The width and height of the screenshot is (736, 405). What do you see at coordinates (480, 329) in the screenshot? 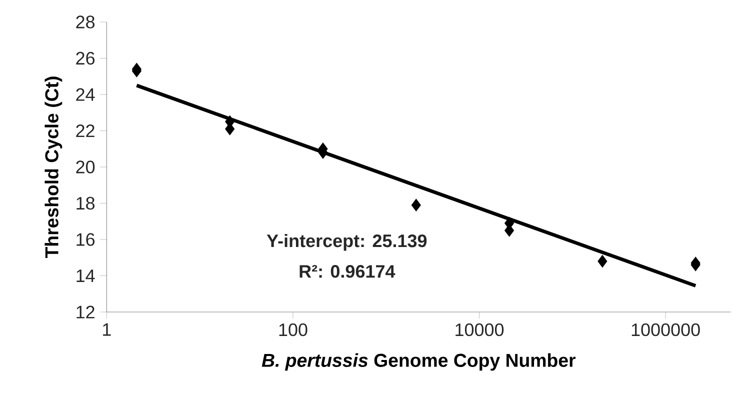
I see `x-tick-label: 10000` at bounding box center [480, 329].